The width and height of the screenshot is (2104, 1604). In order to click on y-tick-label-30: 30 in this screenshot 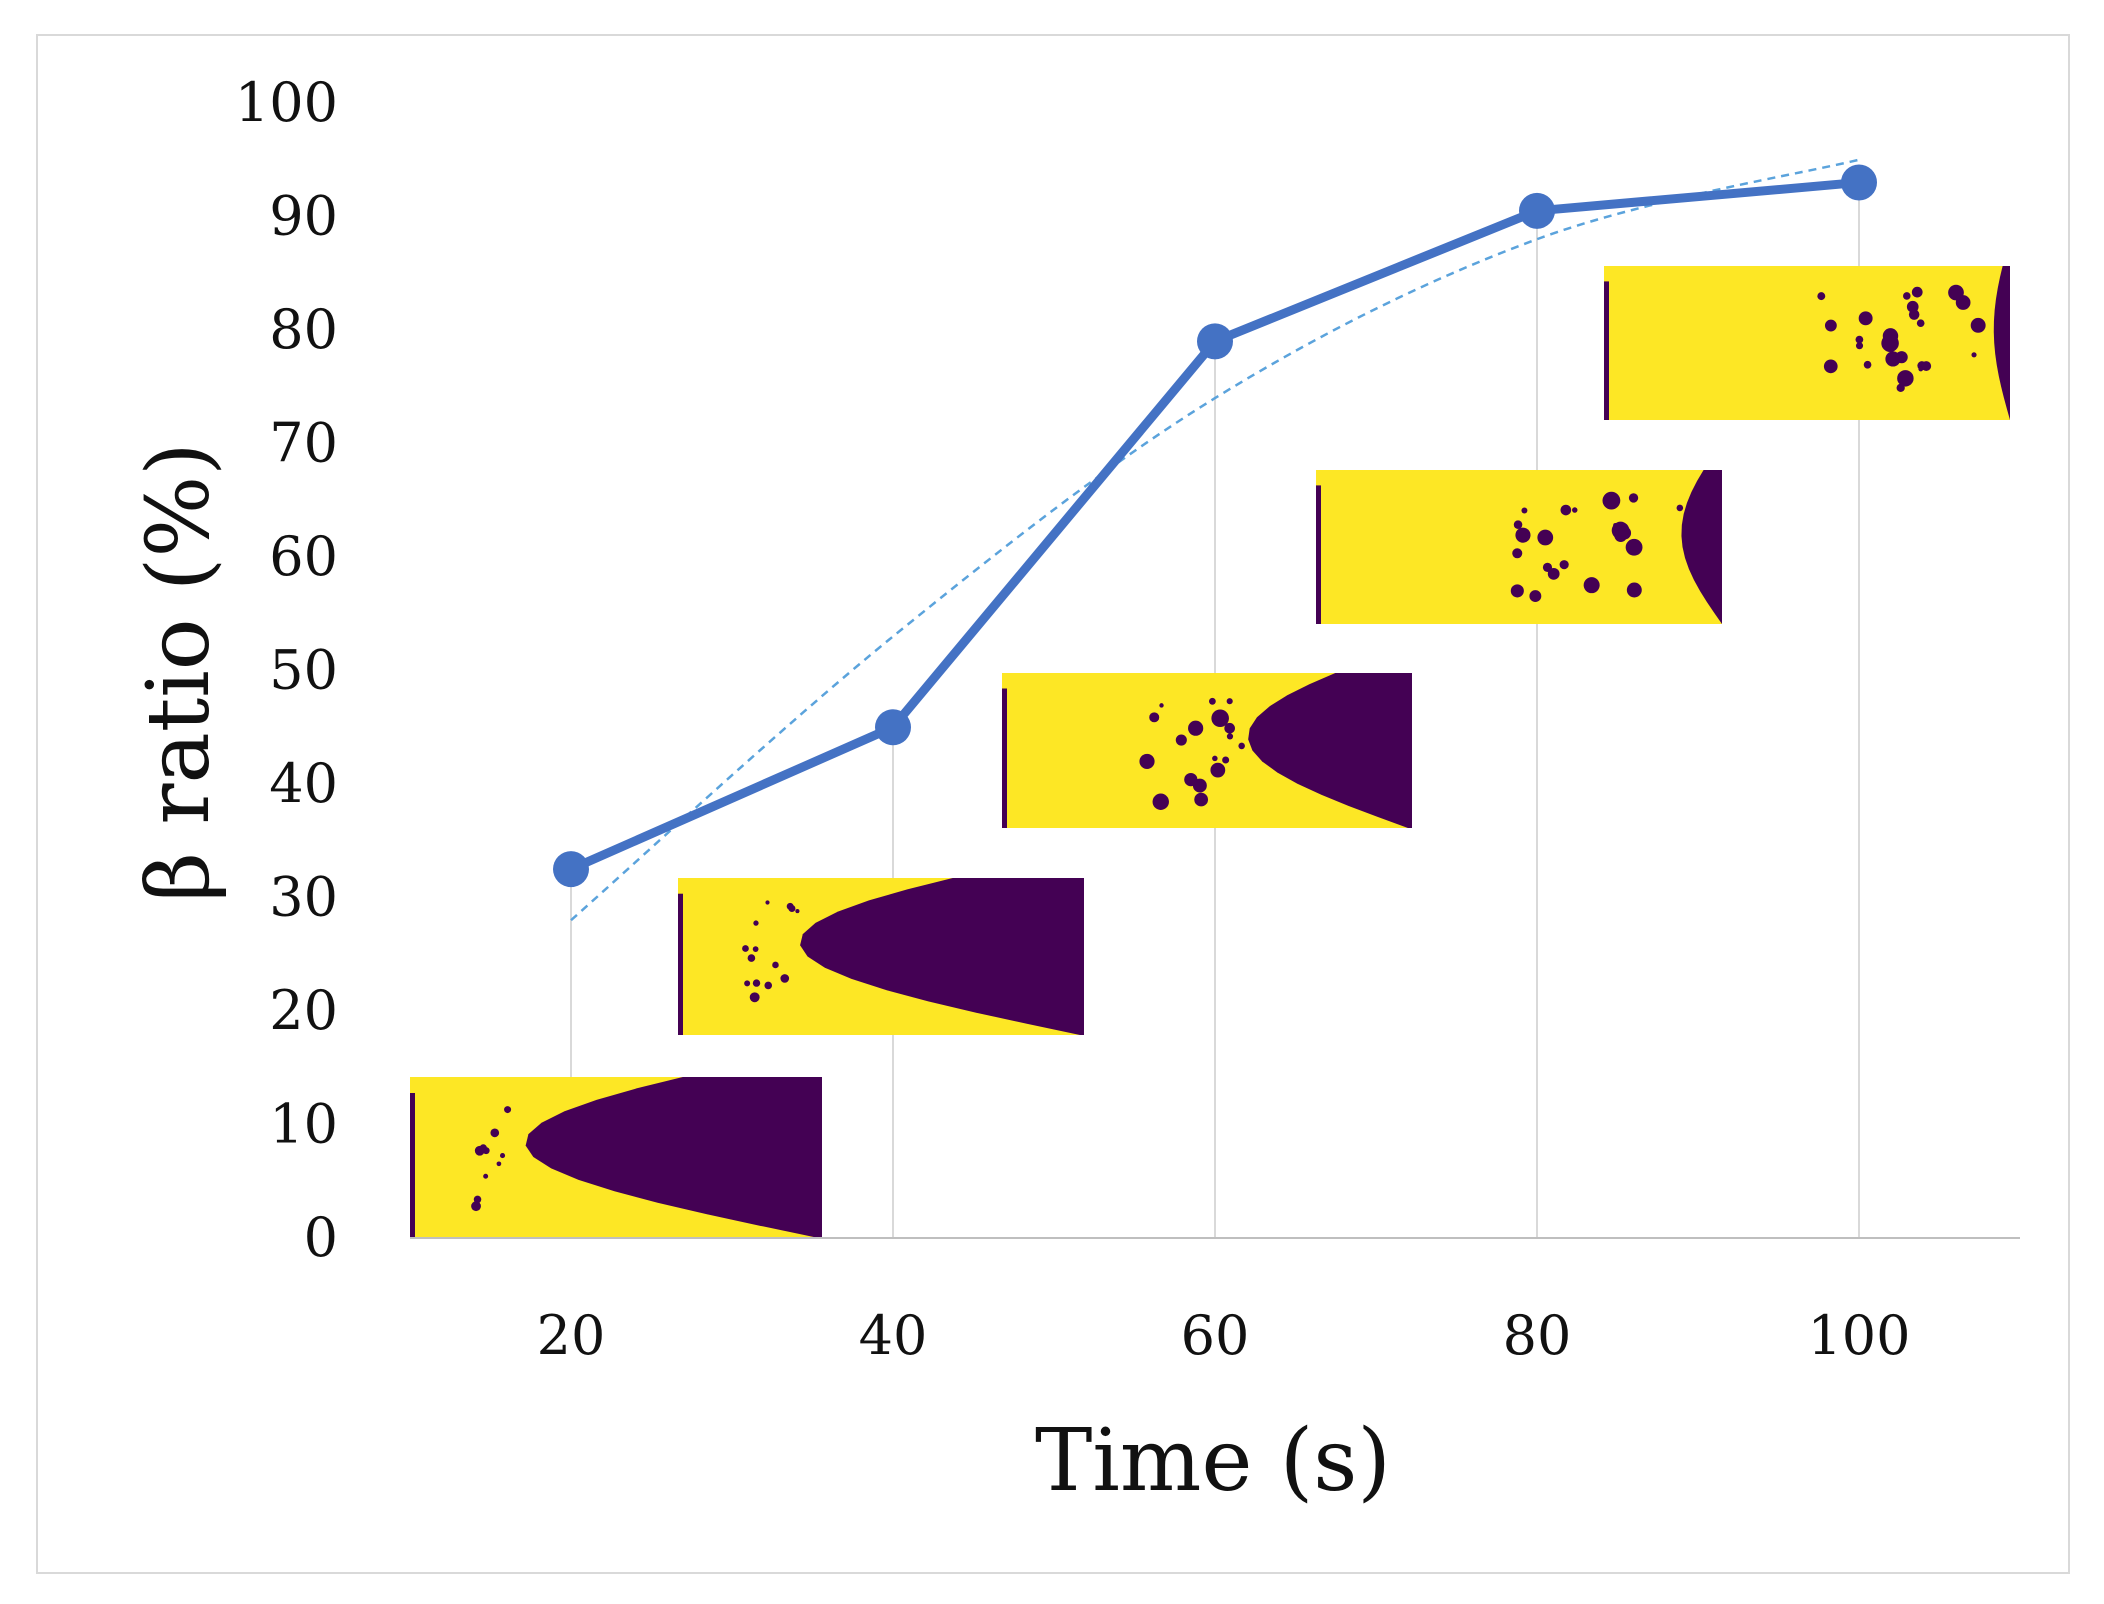, I will do `click(303, 897)`.